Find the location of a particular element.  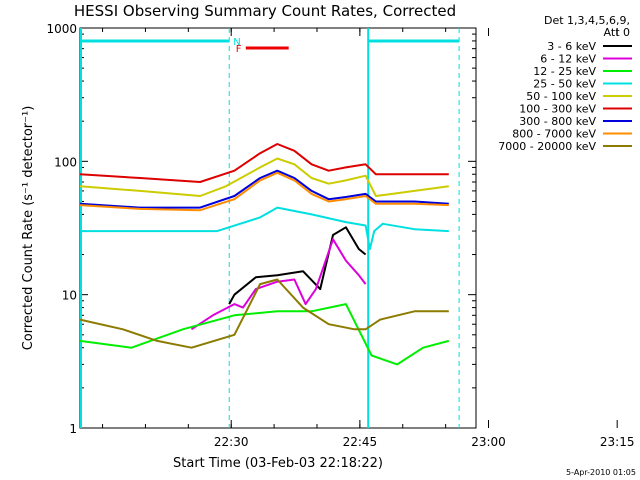

legend-entry: 12 - 25 keV is located at coordinates (564, 71).